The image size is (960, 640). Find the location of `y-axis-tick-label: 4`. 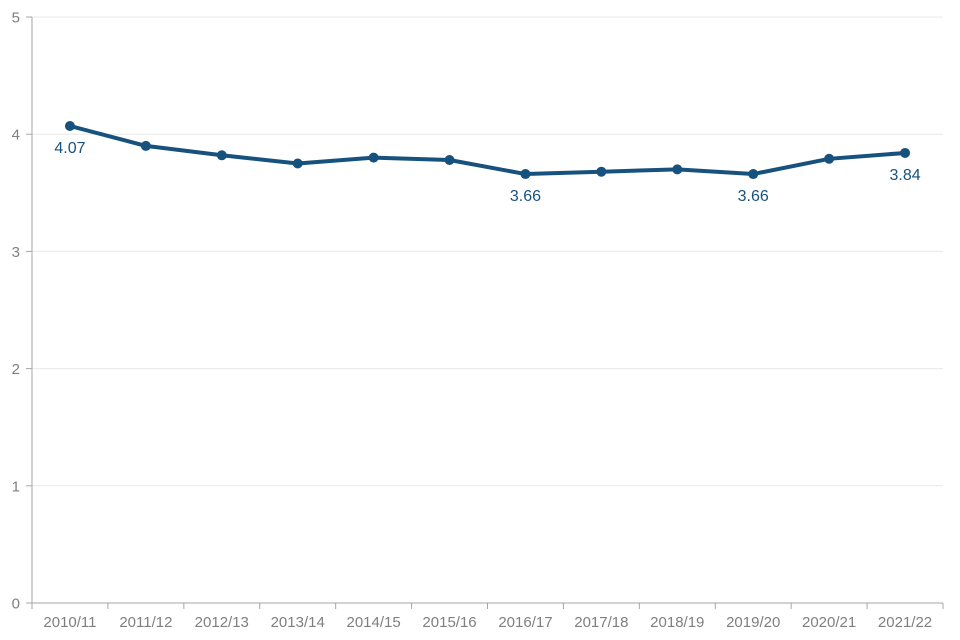

y-axis-tick-label: 4 is located at coordinates (16, 135).